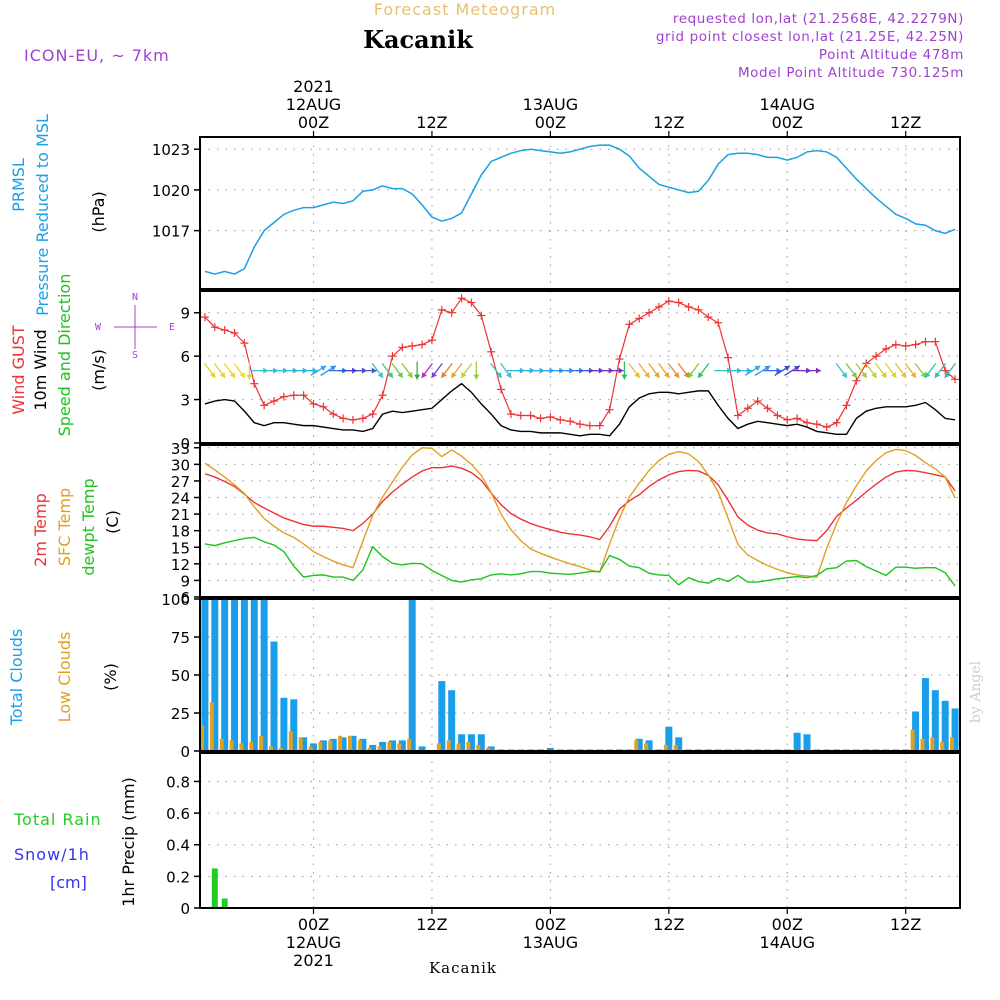  What do you see at coordinates (580, 675) in the screenshot?
I see `panel-frame-clouds` at bounding box center [580, 675].